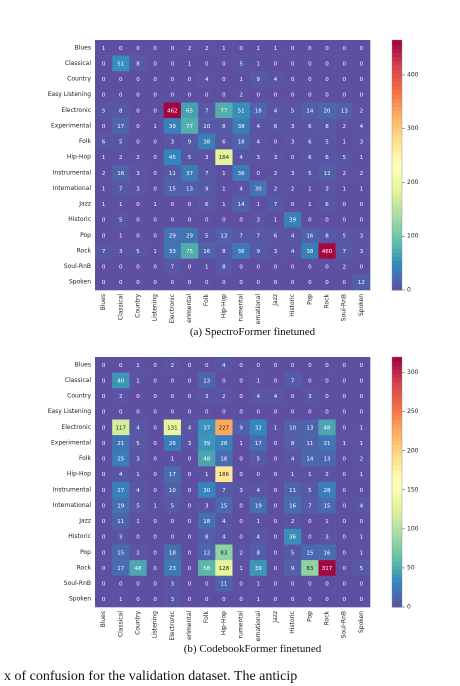 Image resolution: width=460 pixels, height=686 pixels. Describe the element at coordinates (409, 607) in the screenshot. I see `colorbar-tick-label: 0` at that location.